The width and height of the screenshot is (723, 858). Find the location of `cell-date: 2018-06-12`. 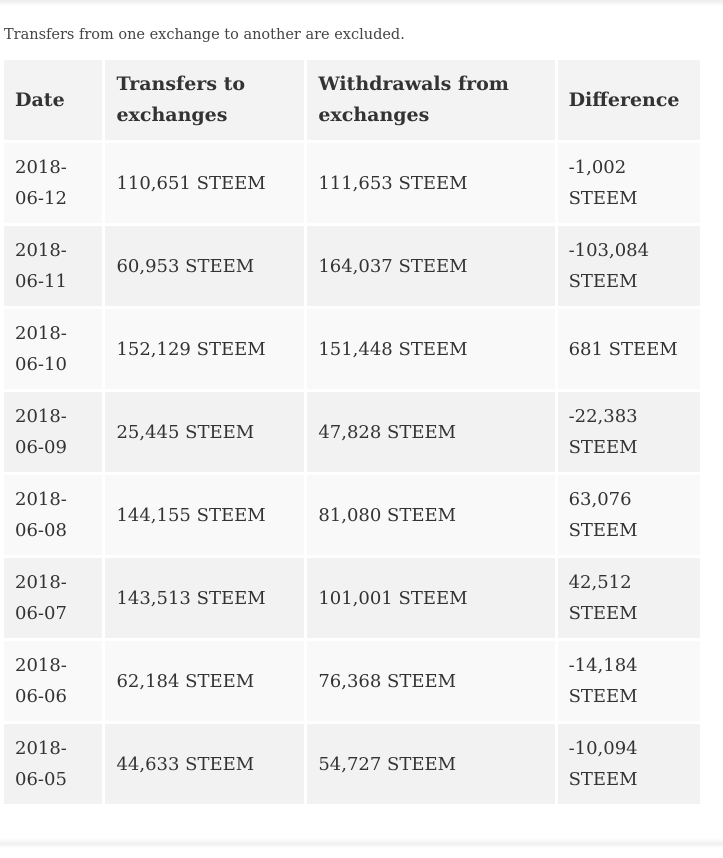

cell-date: 2018-06-12 is located at coordinates (53, 183).